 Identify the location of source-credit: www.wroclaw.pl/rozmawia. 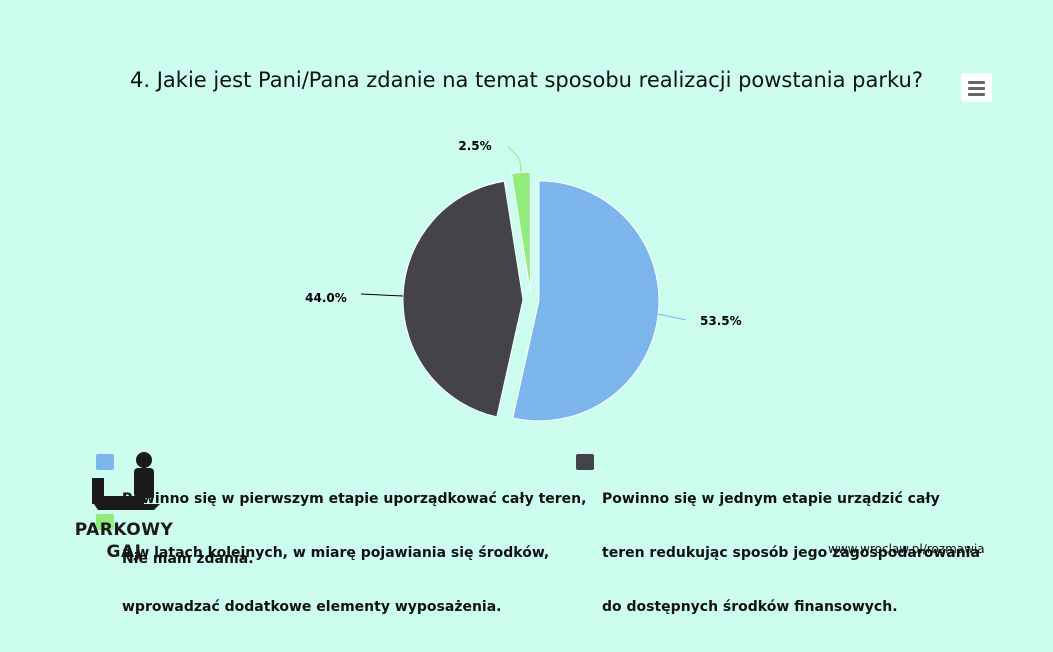
(906, 549).